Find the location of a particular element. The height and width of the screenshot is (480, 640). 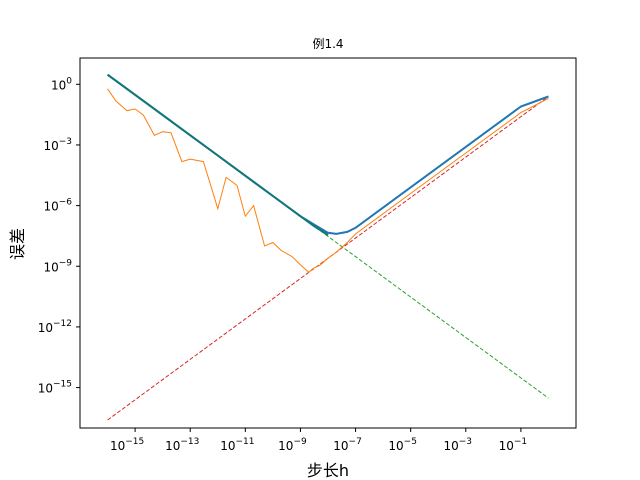

chart-title: 例1.4 is located at coordinates (327, 44).